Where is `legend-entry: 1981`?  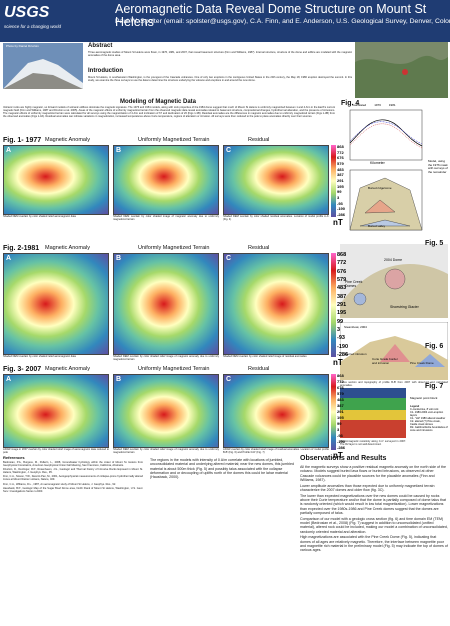 legend-entry: 1981 is located at coordinates (392, 105).